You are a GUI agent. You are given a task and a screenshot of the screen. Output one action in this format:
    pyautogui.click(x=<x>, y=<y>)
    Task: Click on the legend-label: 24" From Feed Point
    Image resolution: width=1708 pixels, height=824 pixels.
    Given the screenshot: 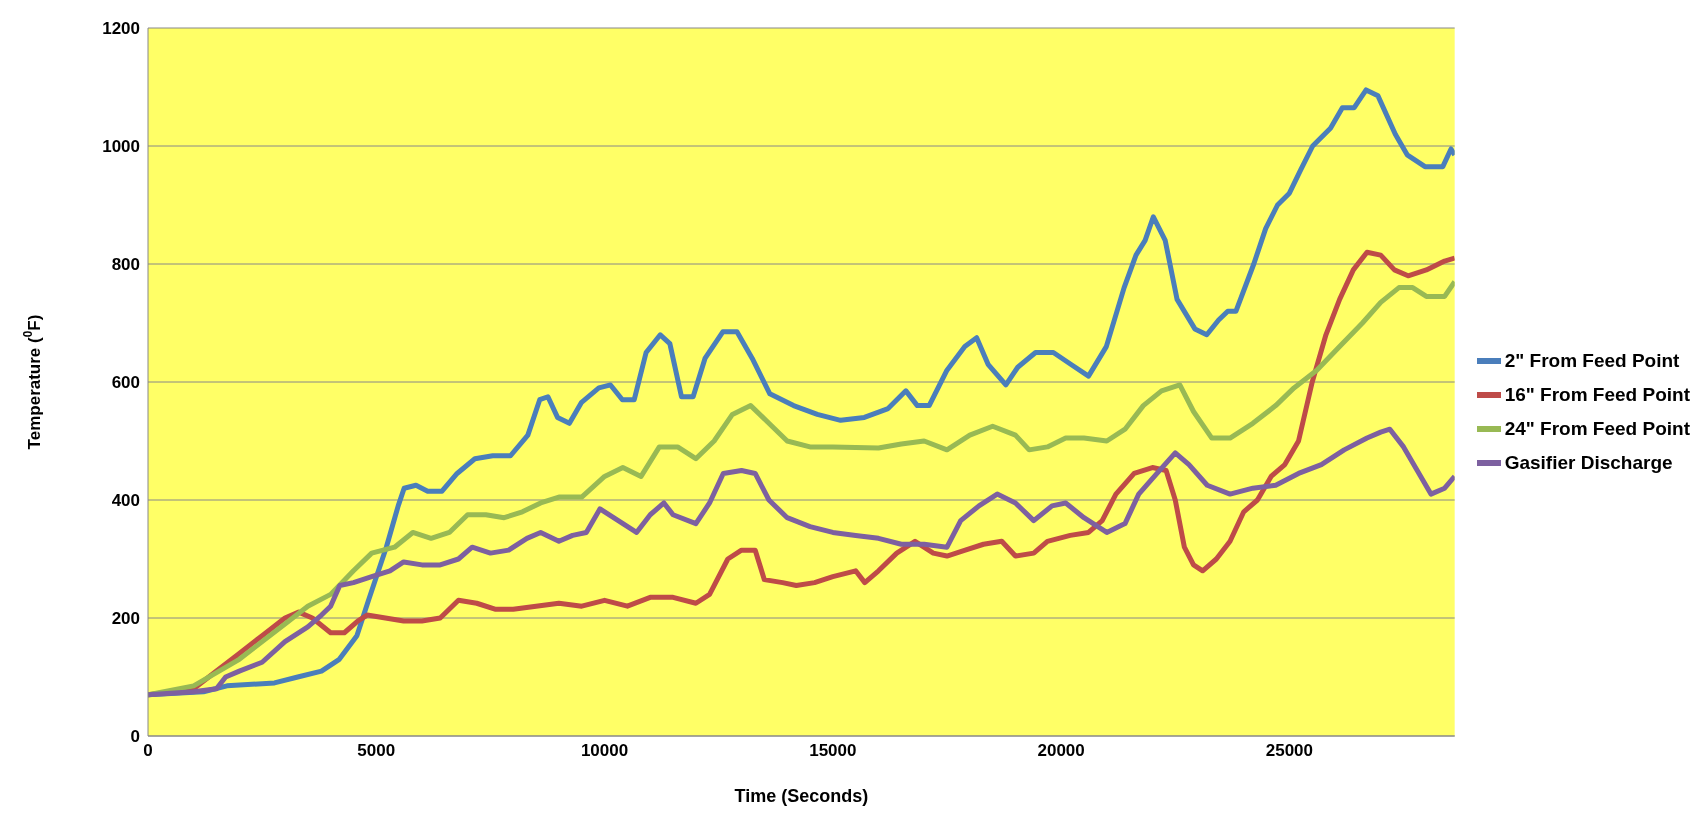 What is the action you would take?
    pyautogui.click(x=1597, y=429)
    